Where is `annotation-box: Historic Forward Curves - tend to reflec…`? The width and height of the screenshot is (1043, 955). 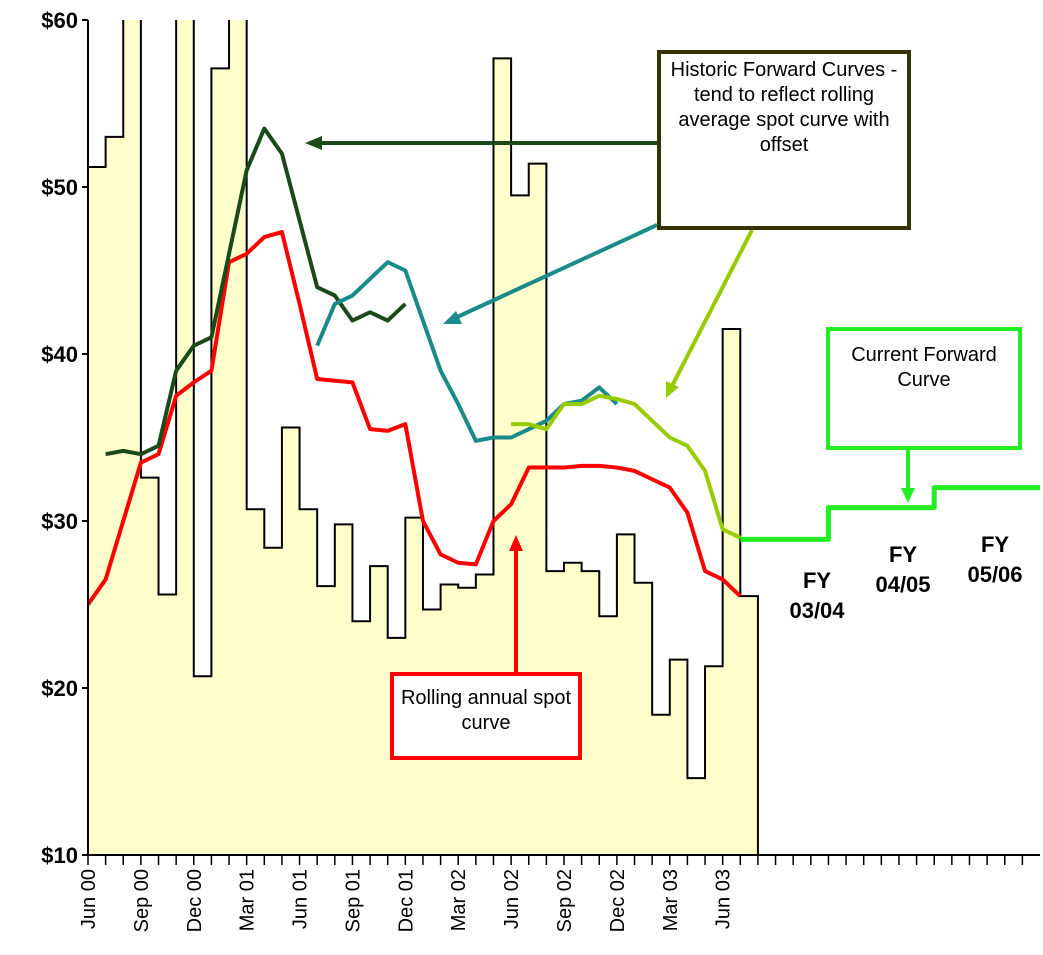
annotation-box: Historic Forward Curves - tend to reflec… is located at coordinates (784, 140).